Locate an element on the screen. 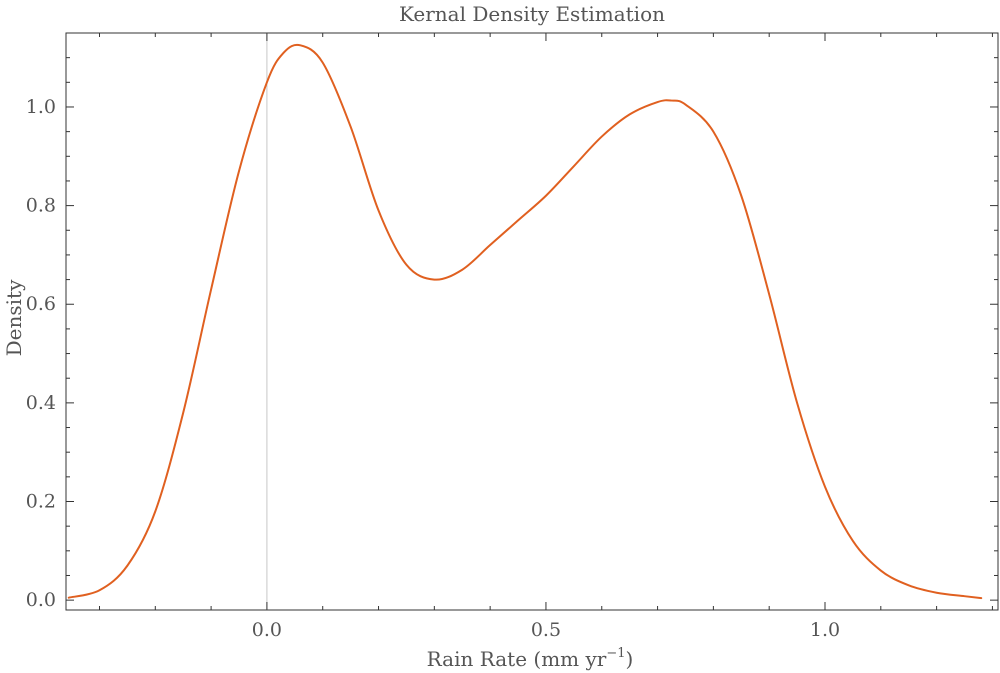 This screenshot has width=1000, height=673. y-axis-label: Density is located at coordinates (14, 317).